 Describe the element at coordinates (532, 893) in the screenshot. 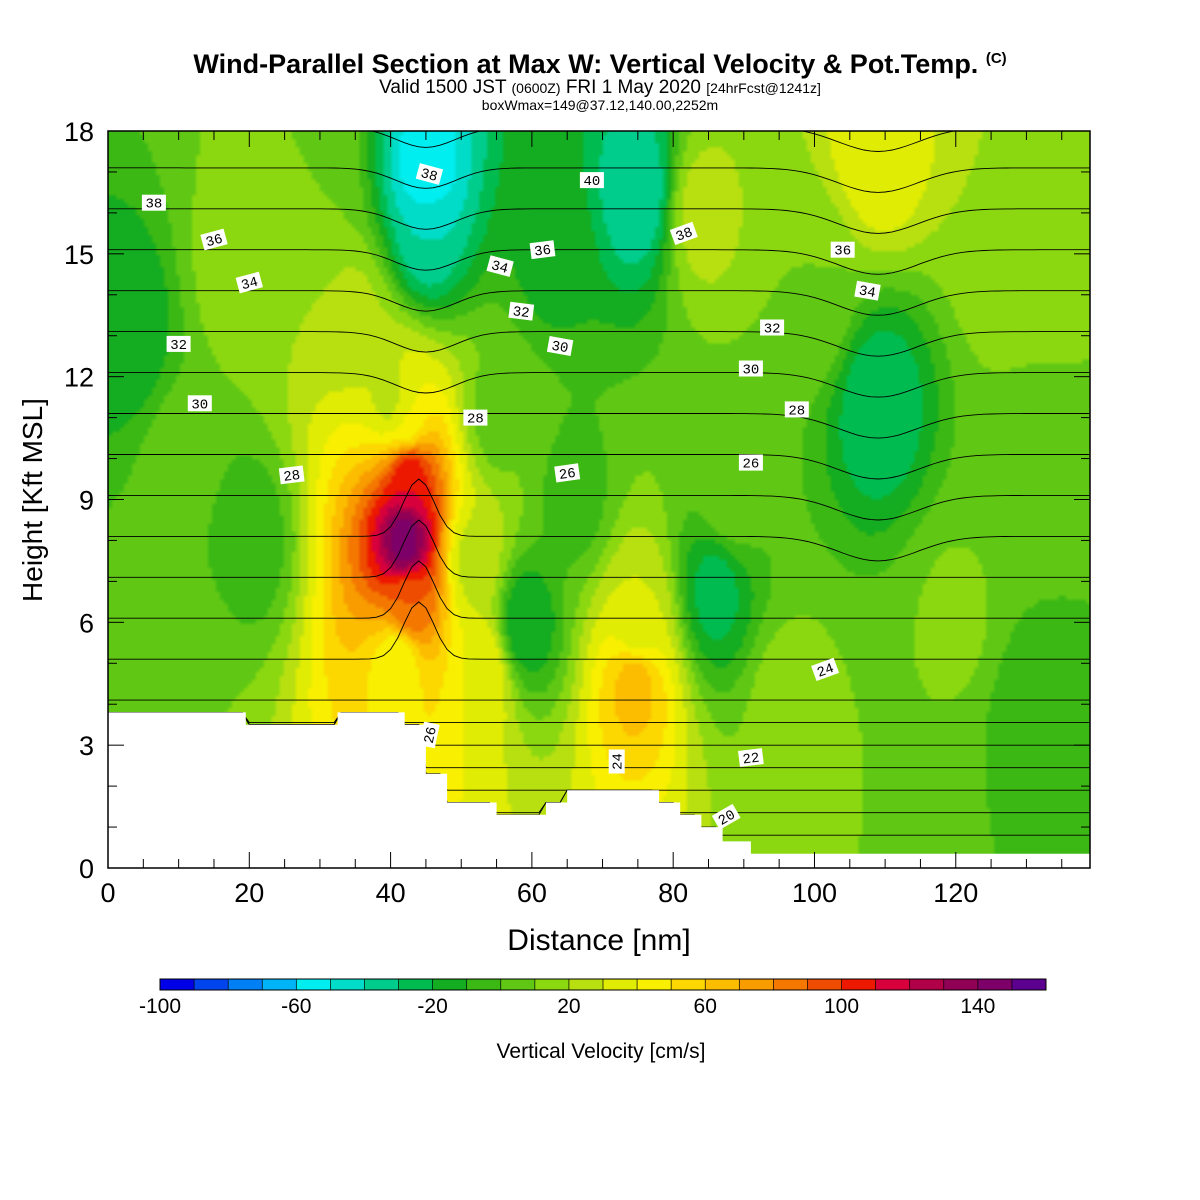

I see `x-tick-label: 60` at that location.